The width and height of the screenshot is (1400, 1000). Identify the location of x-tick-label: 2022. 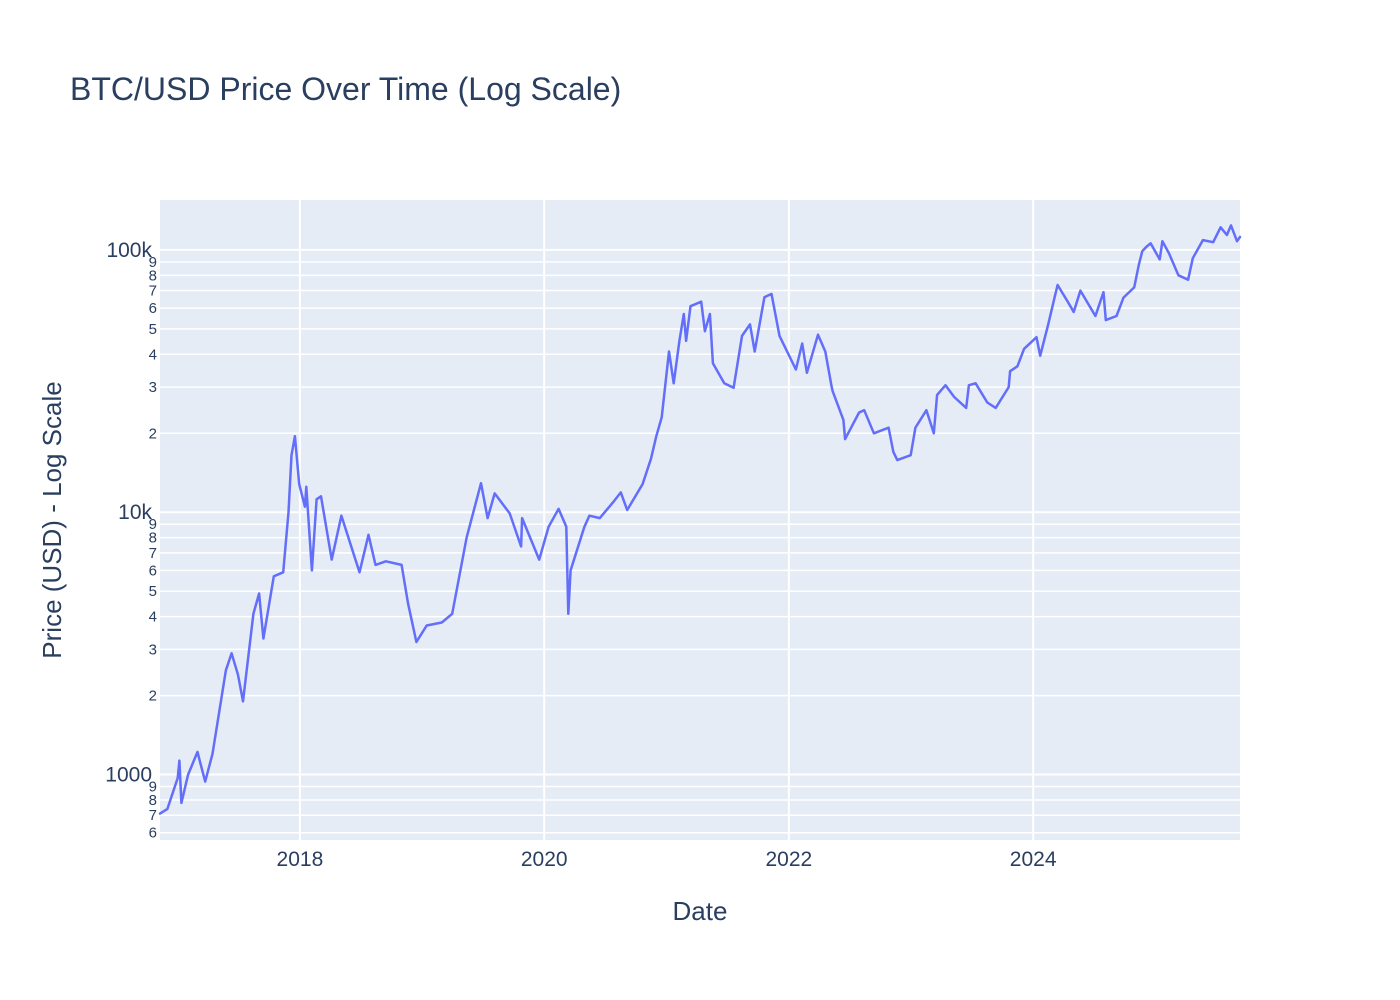
(788, 859).